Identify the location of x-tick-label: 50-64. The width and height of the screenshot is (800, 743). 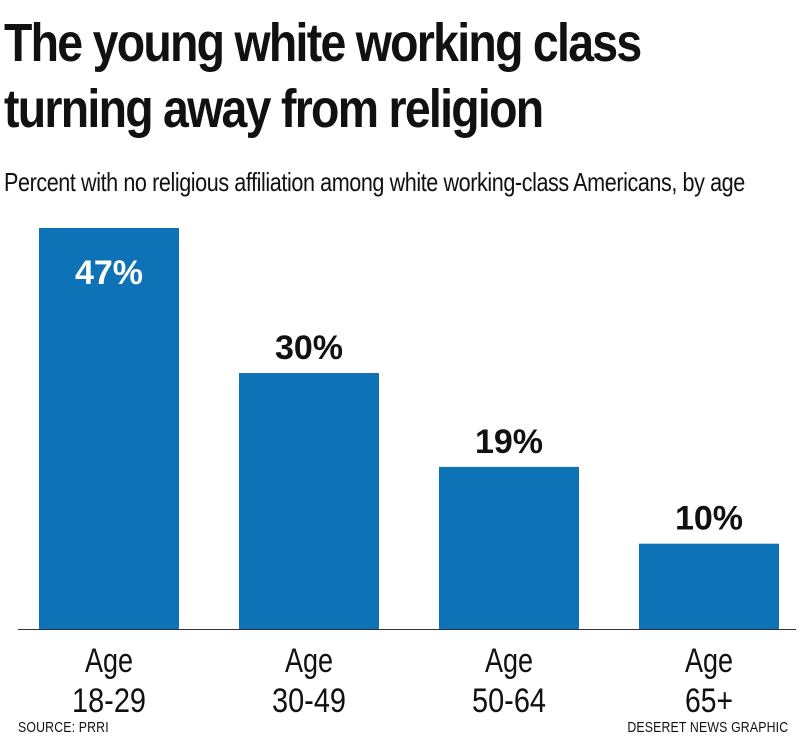
(509, 701).